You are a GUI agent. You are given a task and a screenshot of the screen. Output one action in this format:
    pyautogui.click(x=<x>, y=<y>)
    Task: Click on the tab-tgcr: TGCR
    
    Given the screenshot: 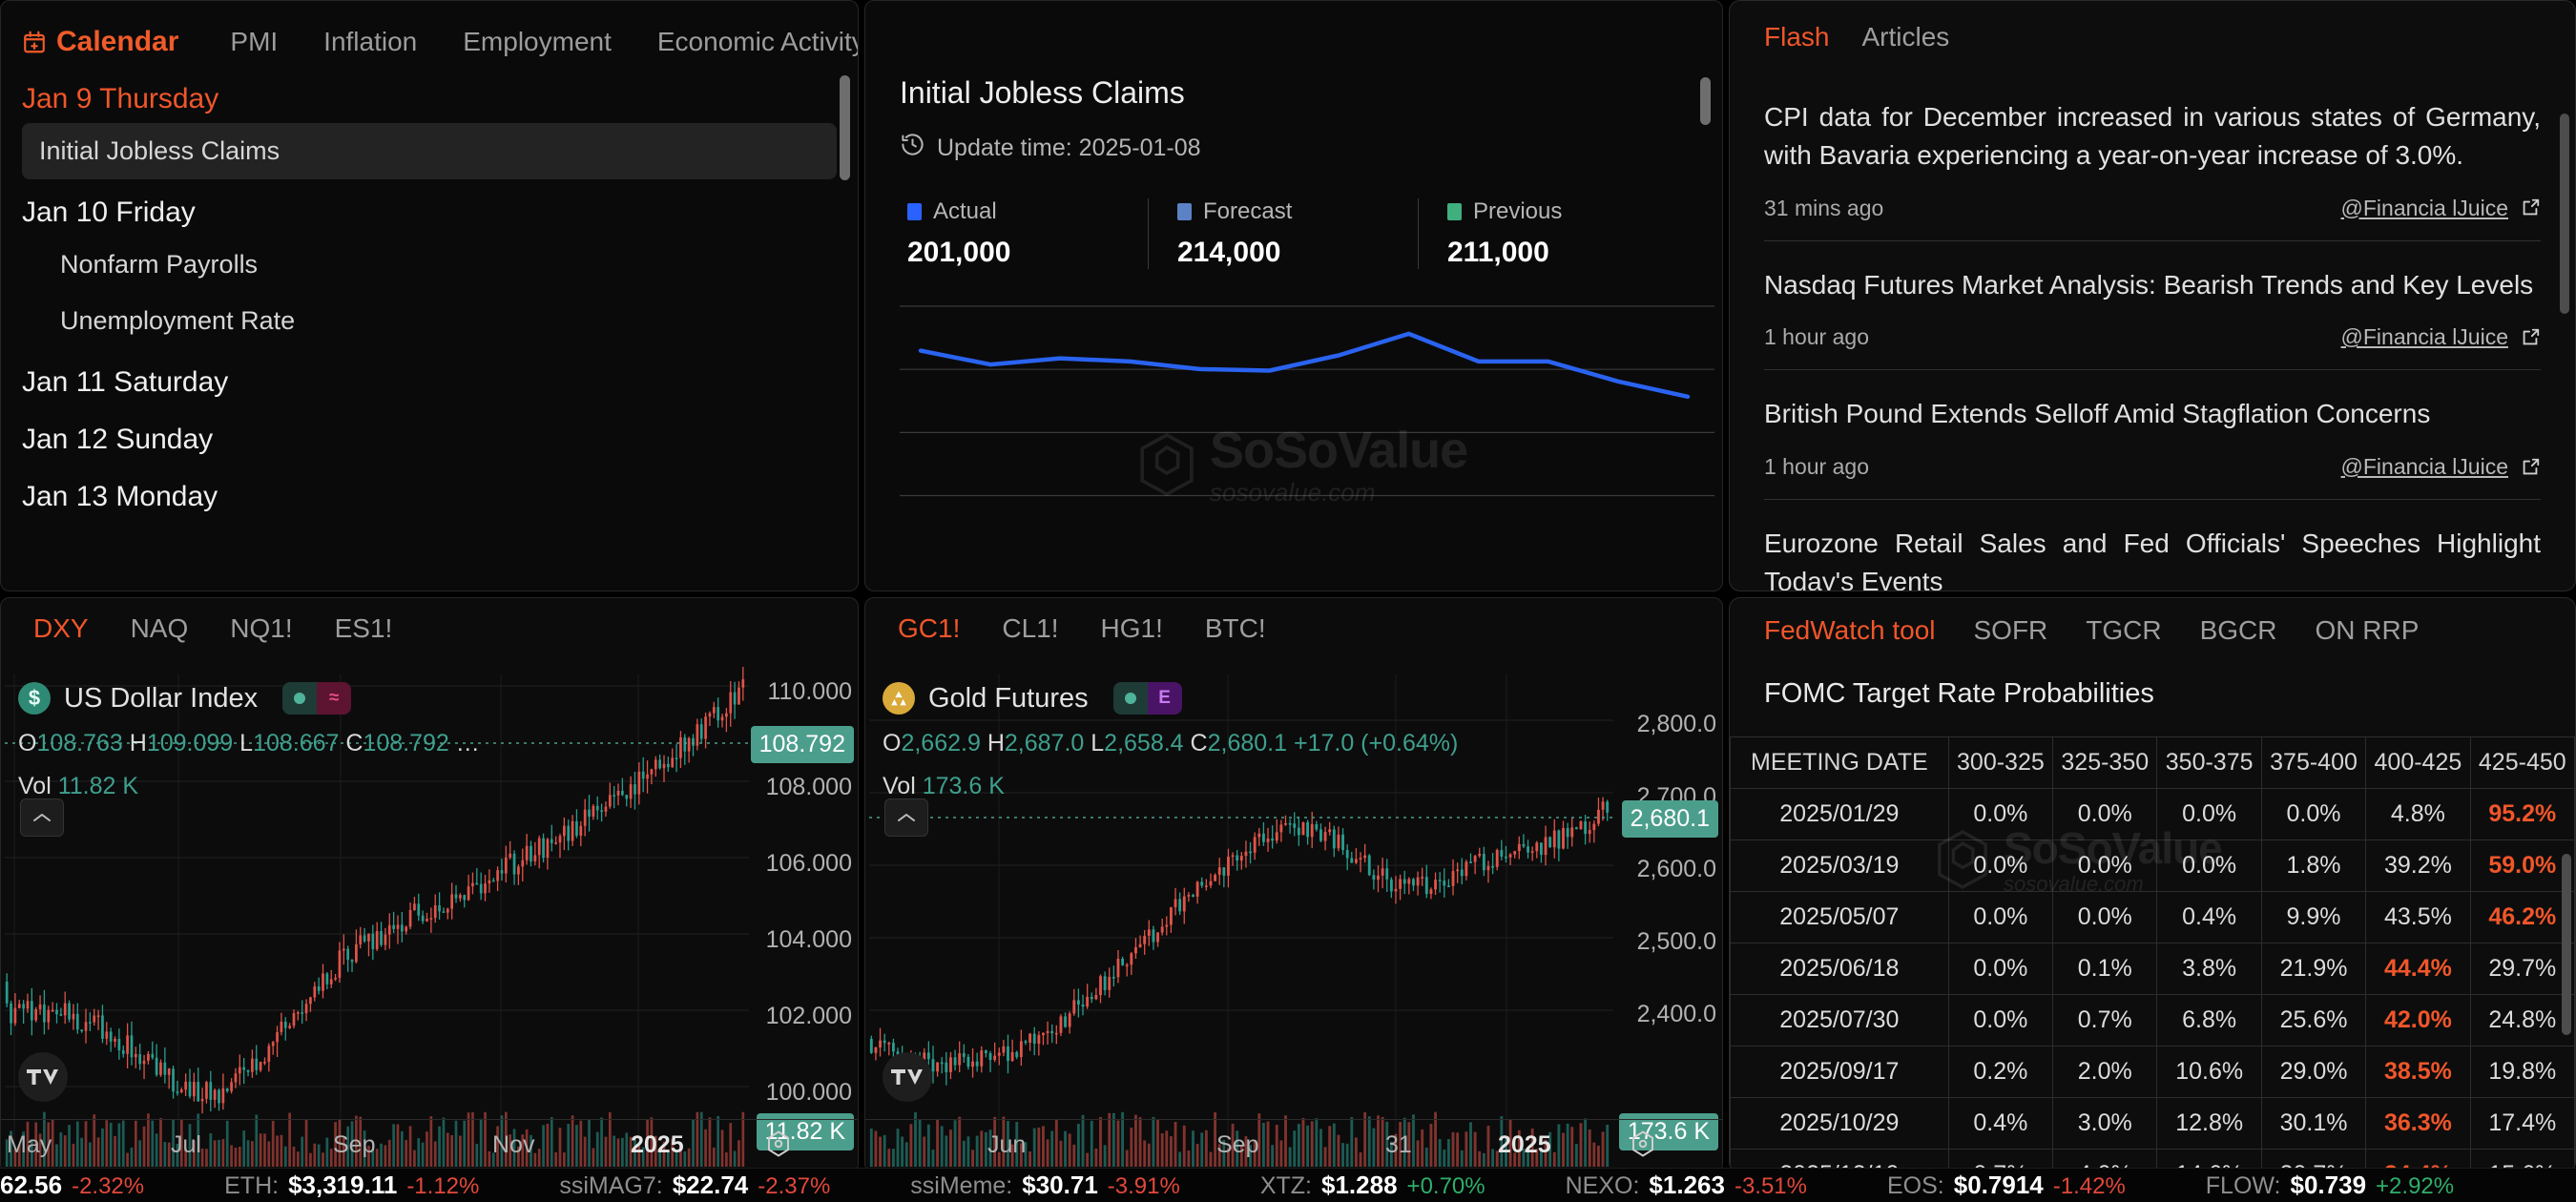 What is the action you would take?
    pyautogui.click(x=2124, y=630)
    